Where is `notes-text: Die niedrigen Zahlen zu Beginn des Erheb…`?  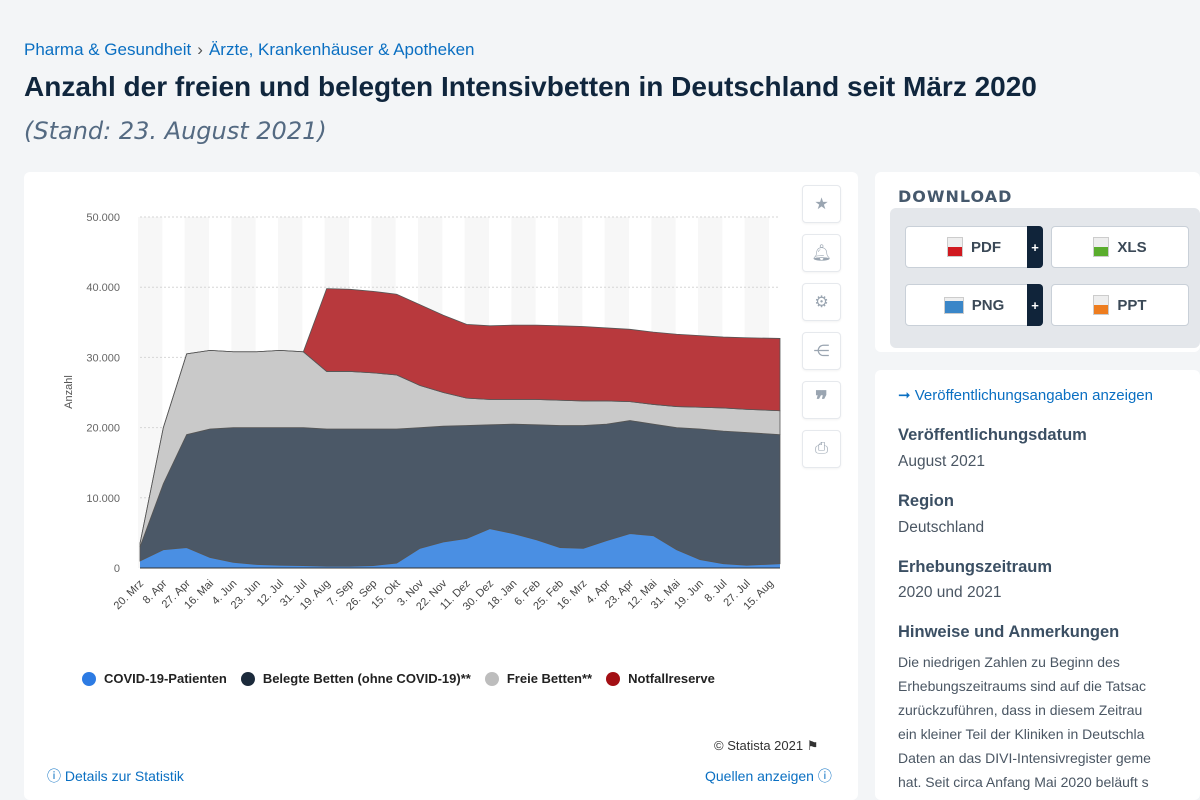
notes-text: Die niedrigen Zahlen zu Beginn des Erheb… is located at coordinates (1044, 722).